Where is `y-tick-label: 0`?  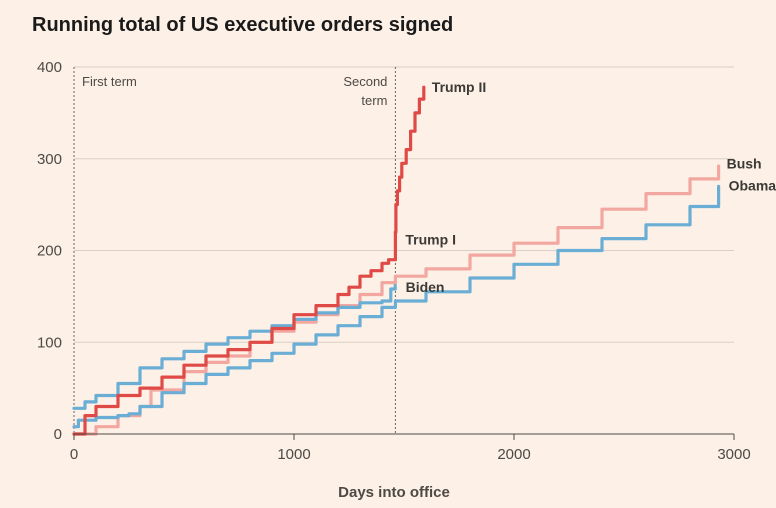
y-tick-label: 0 is located at coordinates (58, 434).